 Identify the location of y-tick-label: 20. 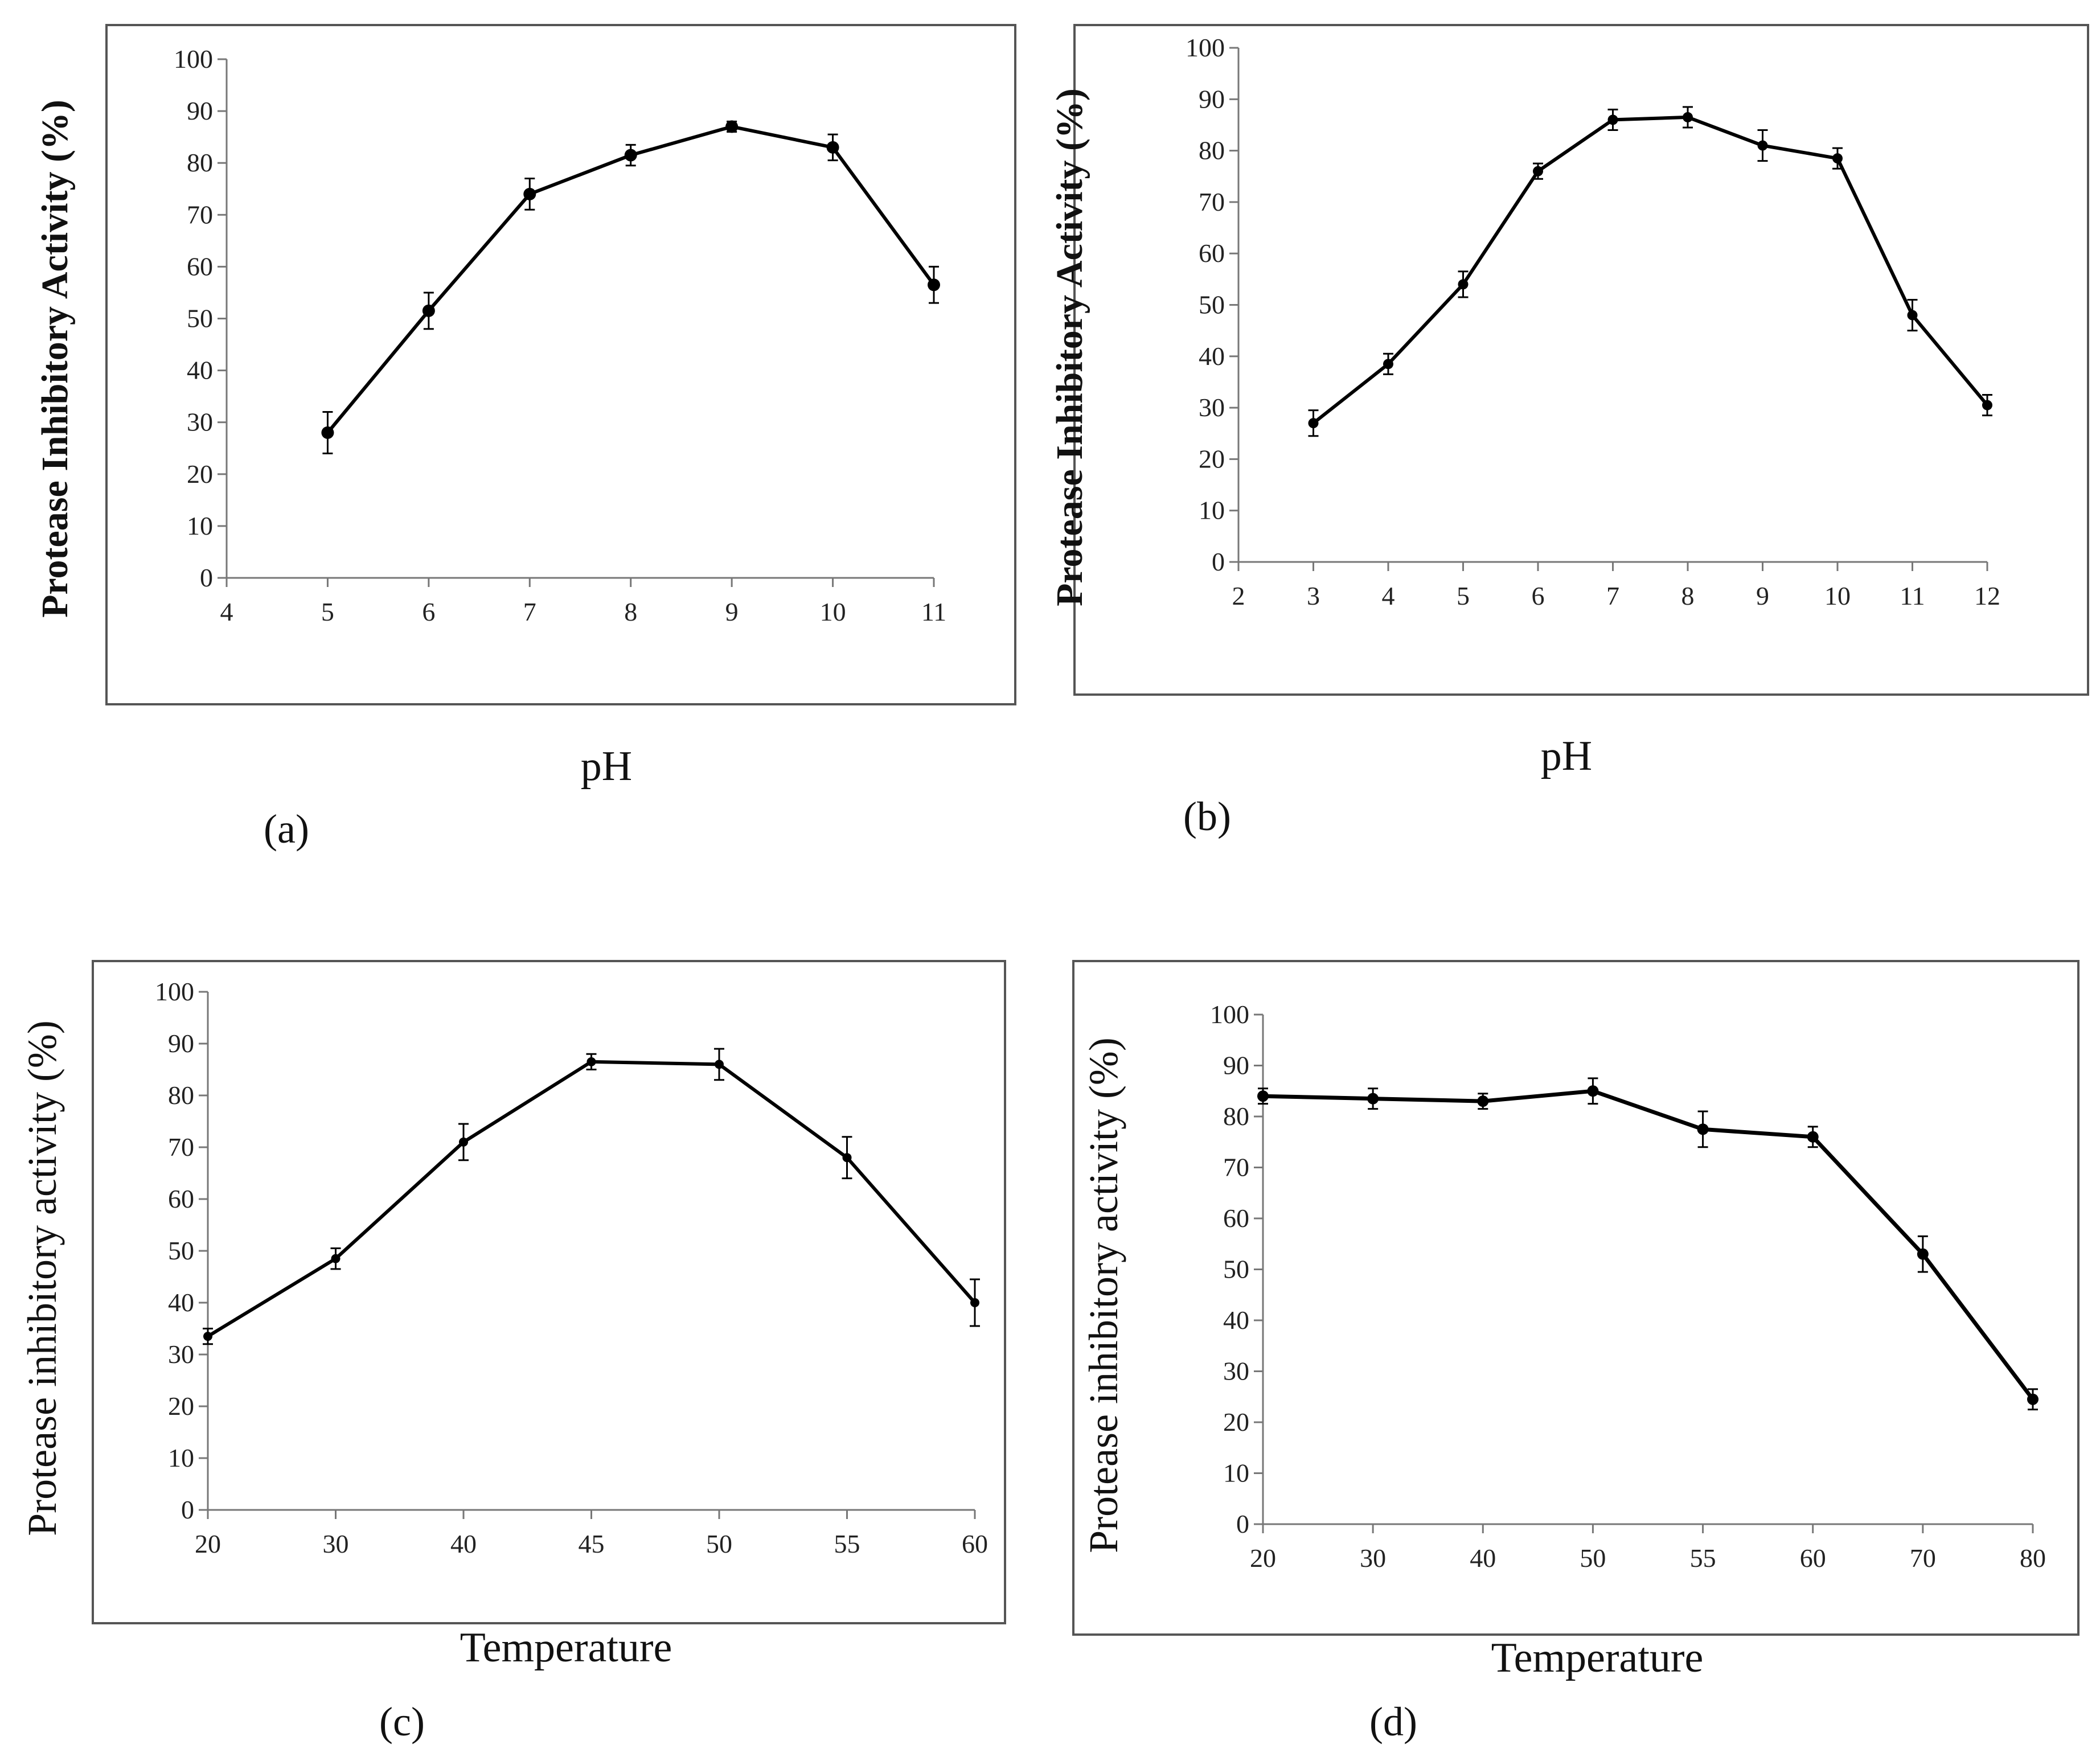
(181, 1406).